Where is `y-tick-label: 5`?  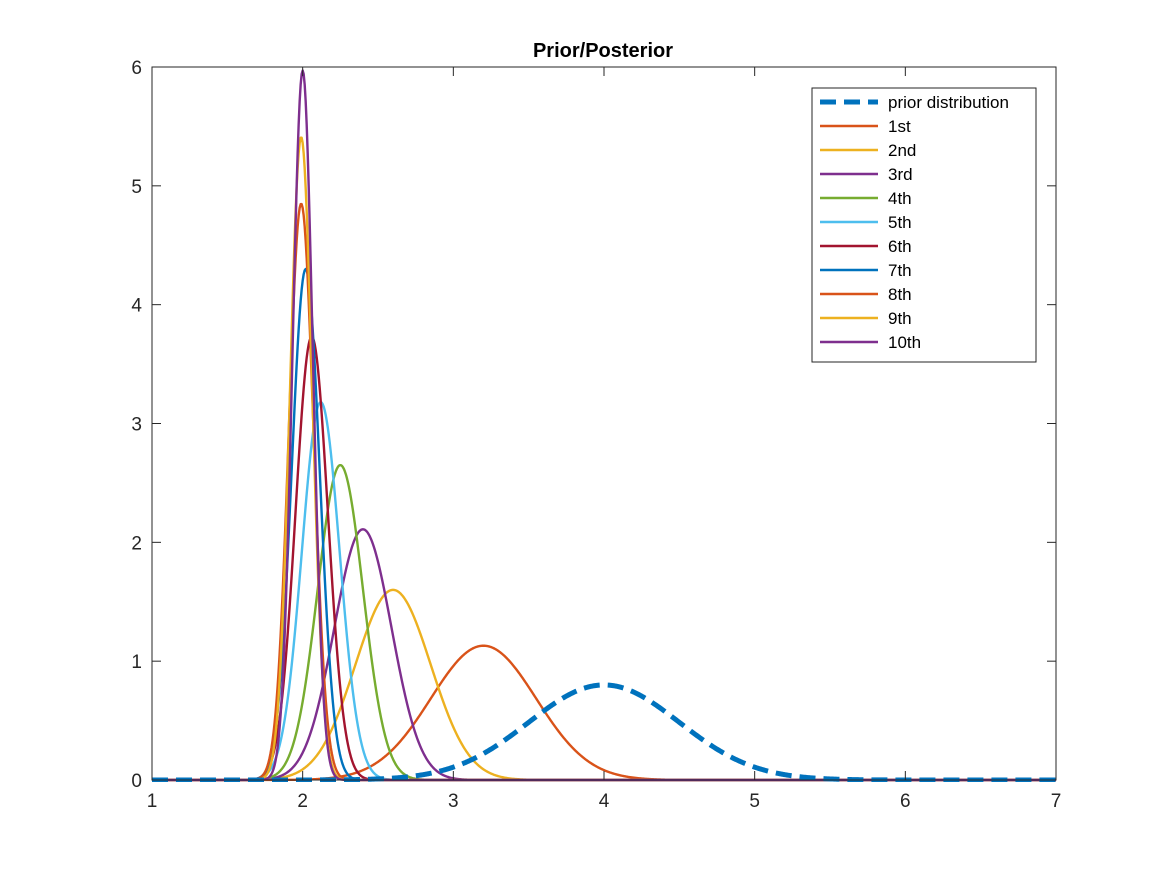 y-tick-label: 5 is located at coordinates (136, 187).